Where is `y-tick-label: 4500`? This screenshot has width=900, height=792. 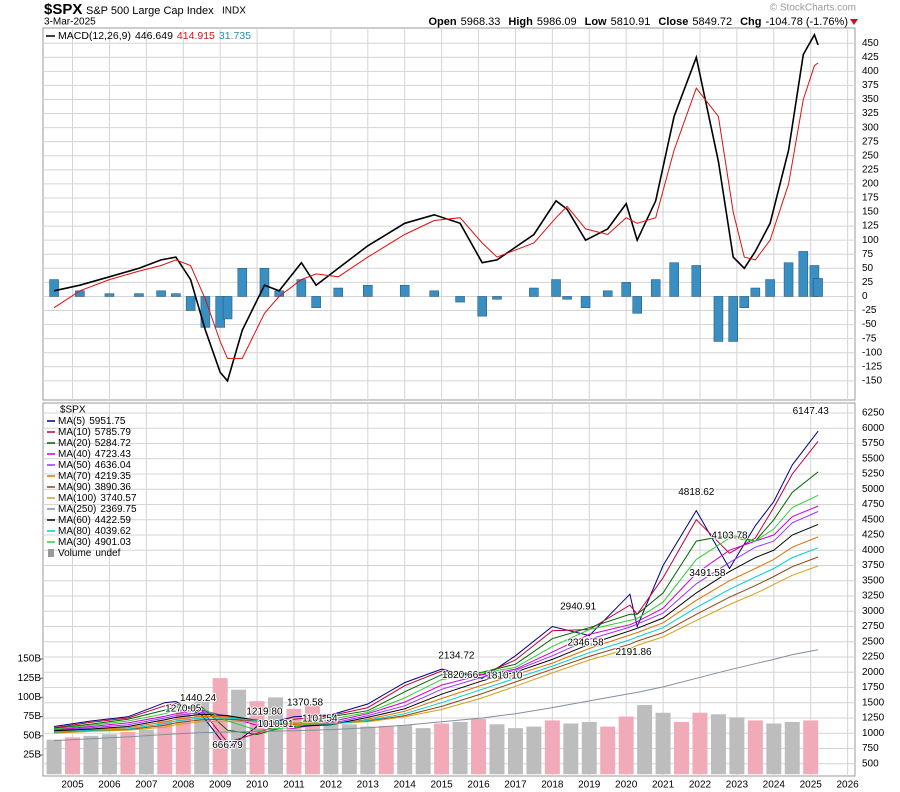 y-tick-label: 4500 is located at coordinates (873, 519).